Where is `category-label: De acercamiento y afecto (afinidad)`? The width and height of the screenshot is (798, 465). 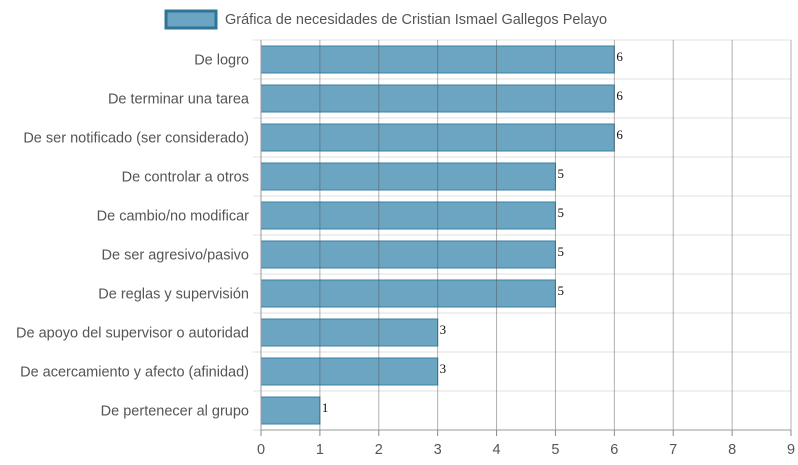 category-label: De acercamiento y afecto (afinidad) is located at coordinates (134, 373).